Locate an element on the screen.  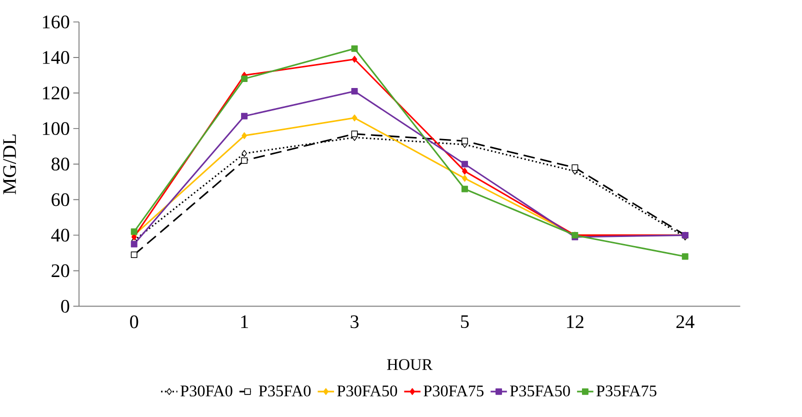
x-tick-label: 5 is located at coordinates (465, 321).